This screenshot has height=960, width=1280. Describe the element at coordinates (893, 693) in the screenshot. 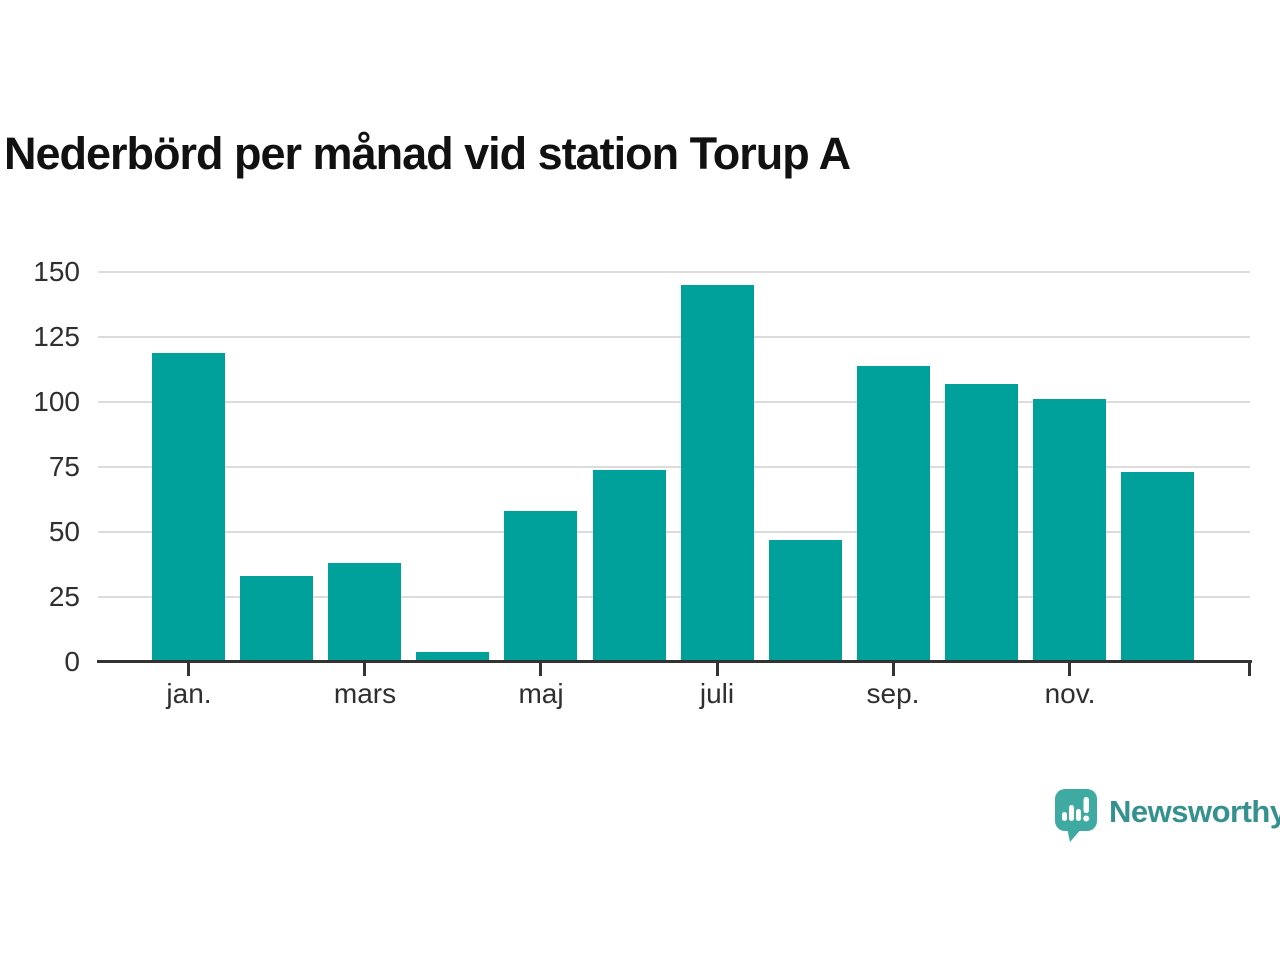

I see `x-axis-tick-label: sep.` at that location.